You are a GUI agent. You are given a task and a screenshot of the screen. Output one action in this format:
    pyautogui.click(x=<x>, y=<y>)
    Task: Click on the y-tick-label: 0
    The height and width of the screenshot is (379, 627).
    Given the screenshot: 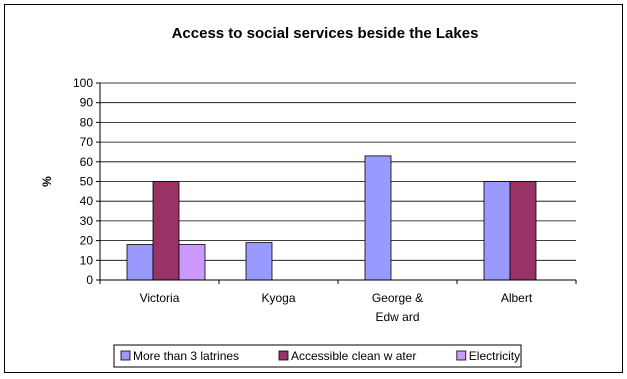 What is the action you would take?
    pyautogui.click(x=89, y=280)
    